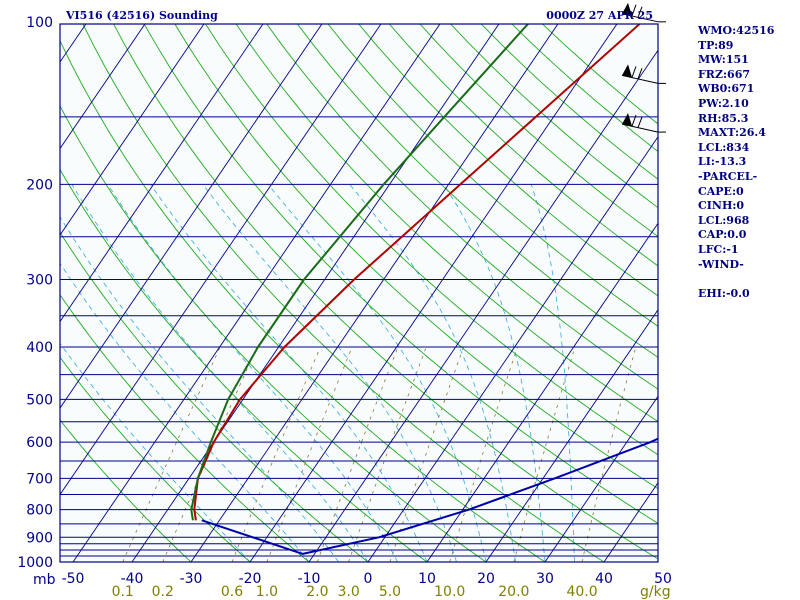 The width and height of the screenshot is (800, 600). I want to click on pressure-tick-label: 600, so click(39, 443).